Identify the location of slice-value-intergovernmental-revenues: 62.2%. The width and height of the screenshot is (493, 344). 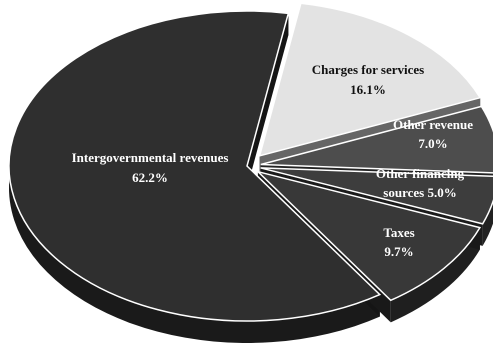
(150, 177).